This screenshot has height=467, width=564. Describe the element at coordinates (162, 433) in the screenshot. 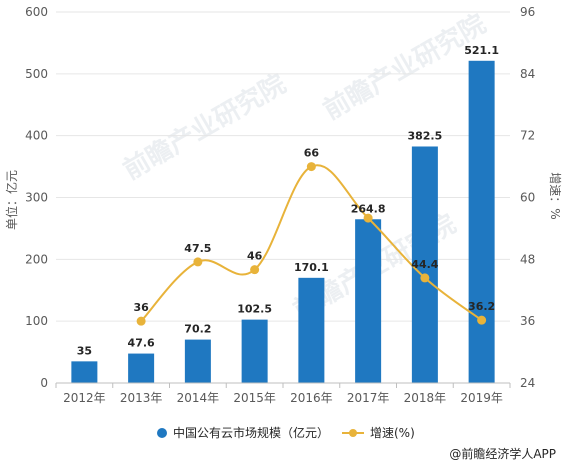

I see `legend-bar-marker` at that location.